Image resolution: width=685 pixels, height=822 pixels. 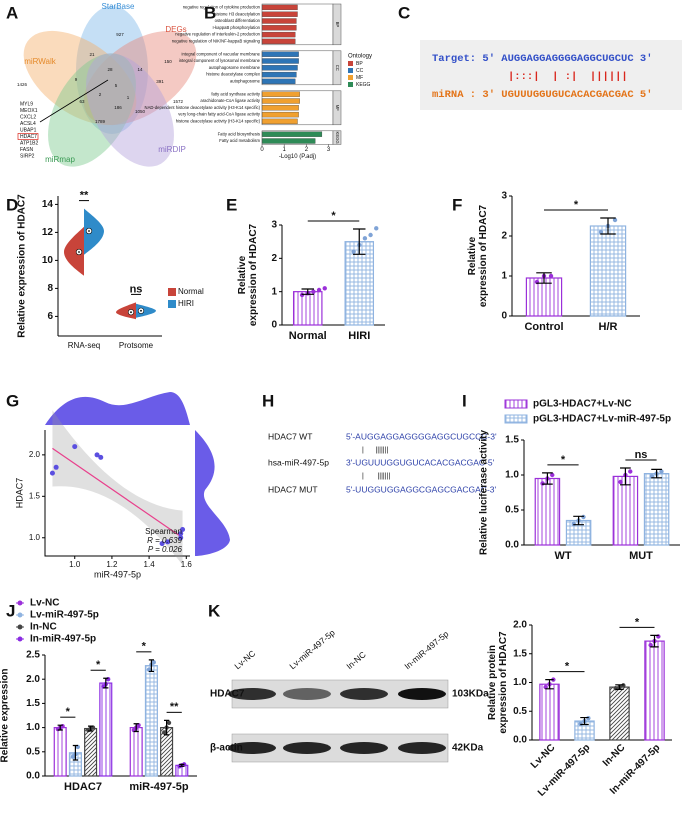 What do you see at coordinates (26, 104) in the screenshot?
I see `gene-label: MYL9` at bounding box center [26, 104].